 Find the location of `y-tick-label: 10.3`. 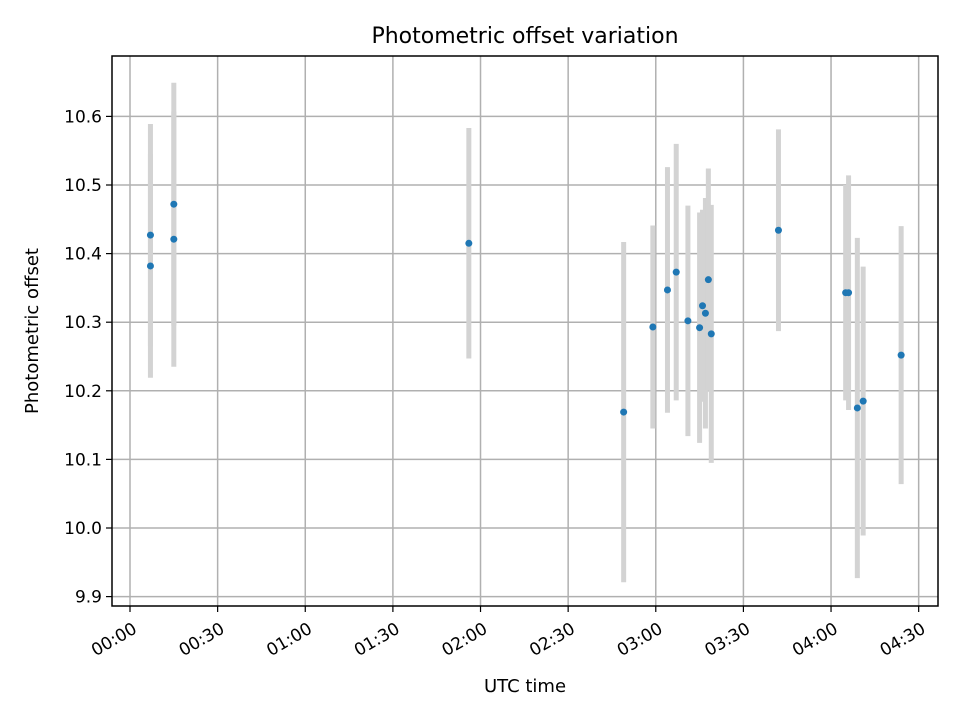

y-tick-label: 10.3 is located at coordinates (83, 323).